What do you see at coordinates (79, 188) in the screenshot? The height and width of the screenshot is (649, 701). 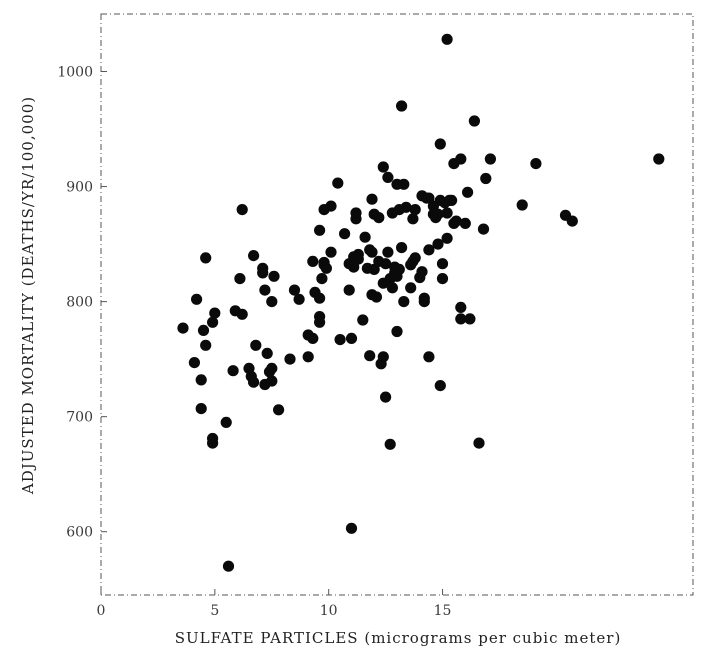 I see `y-tick-label: 900` at bounding box center [79, 188].